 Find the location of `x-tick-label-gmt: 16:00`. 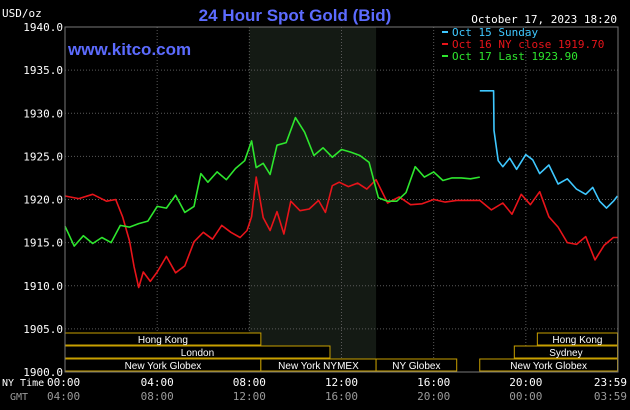

x-tick-label-gmt: 16:00 is located at coordinates (341, 396).